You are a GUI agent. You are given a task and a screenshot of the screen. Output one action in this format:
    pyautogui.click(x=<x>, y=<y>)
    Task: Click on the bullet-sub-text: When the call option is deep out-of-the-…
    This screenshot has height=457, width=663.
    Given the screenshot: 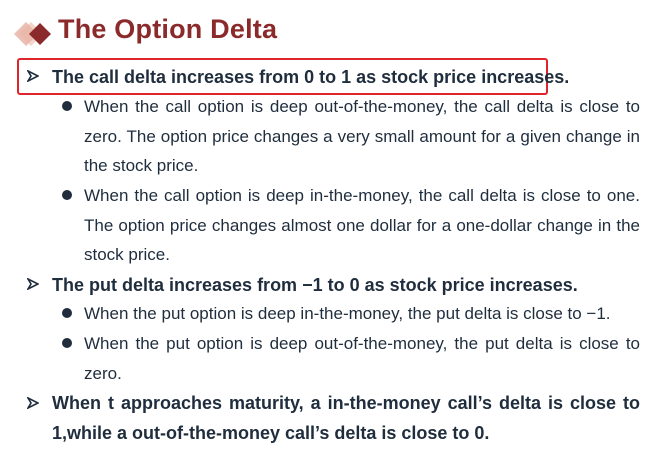 What is the action you would take?
    pyautogui.click(x=362, y=136)
    